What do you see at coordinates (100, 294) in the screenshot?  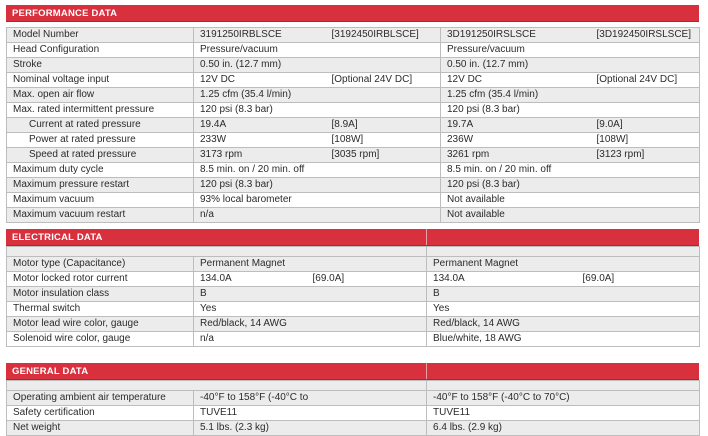 I see `row-label: Motor insulation class` at bounding box center [100, 294].